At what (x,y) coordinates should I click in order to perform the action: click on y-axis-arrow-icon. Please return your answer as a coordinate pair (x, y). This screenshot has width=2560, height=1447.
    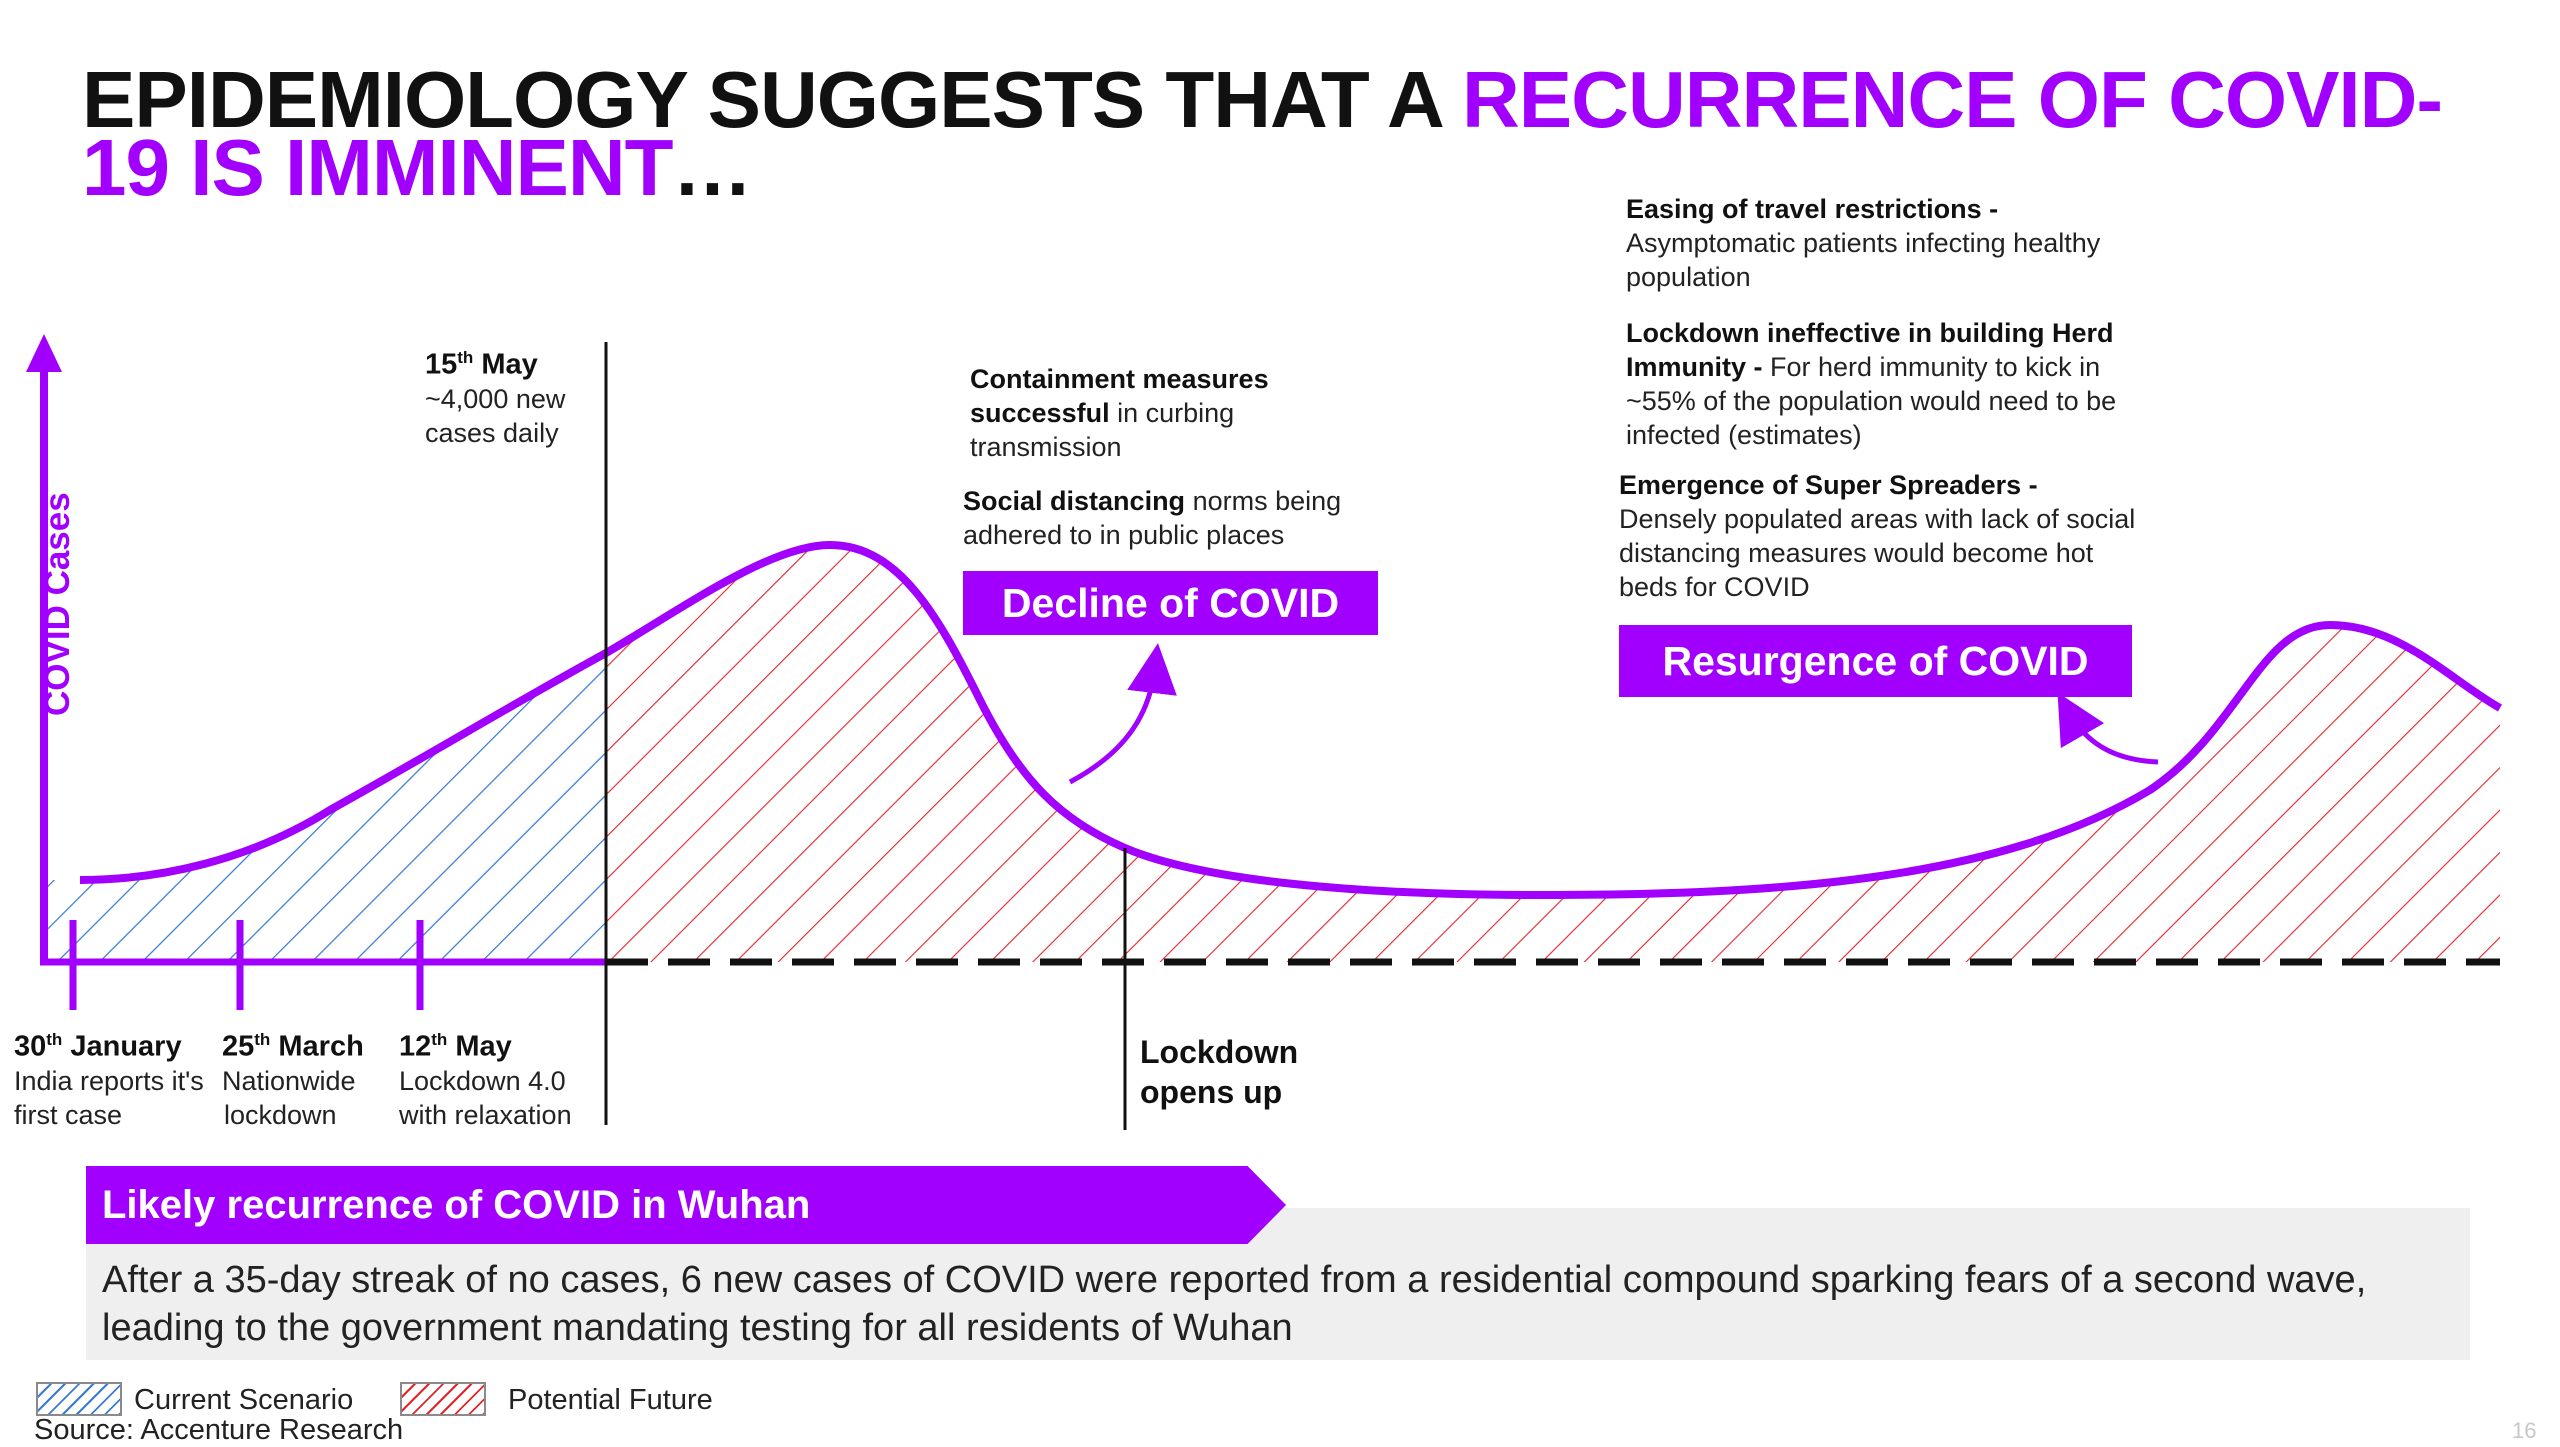
    Looking at the image, I should click on (44, 353).